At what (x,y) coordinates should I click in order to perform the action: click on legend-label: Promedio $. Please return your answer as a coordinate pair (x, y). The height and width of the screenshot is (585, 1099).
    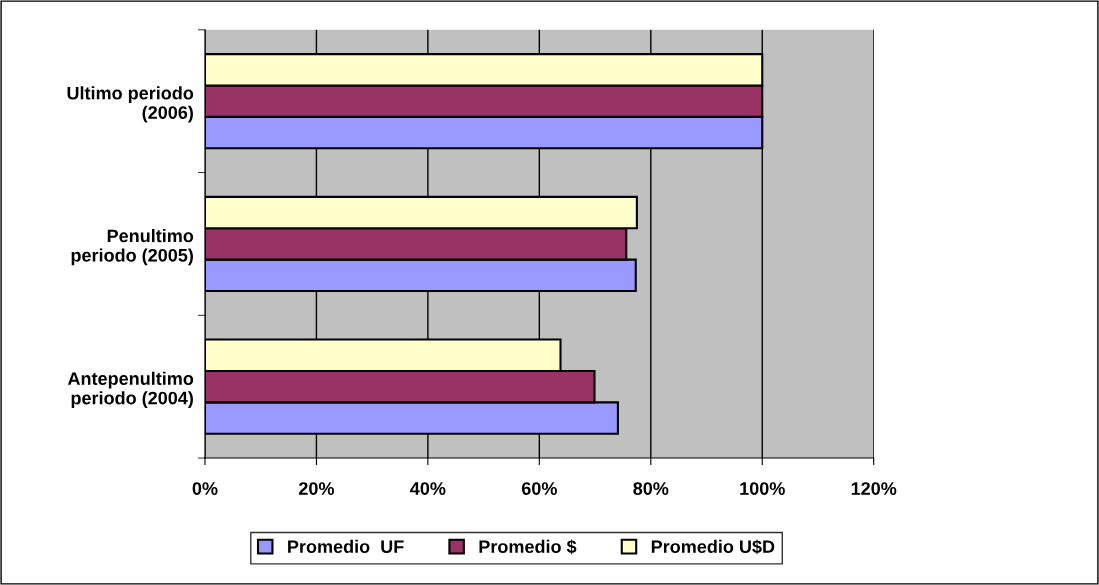
    Looking at the image, I should click on (528, 547).